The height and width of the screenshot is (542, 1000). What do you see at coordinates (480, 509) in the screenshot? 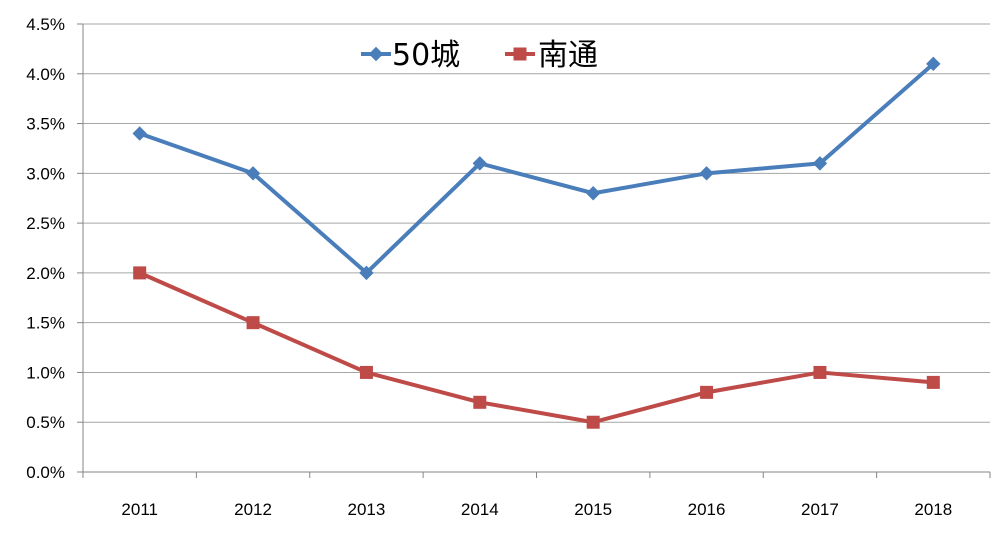
I see `x-tick-label-2014: 2014` at bounding box center [480, 509].